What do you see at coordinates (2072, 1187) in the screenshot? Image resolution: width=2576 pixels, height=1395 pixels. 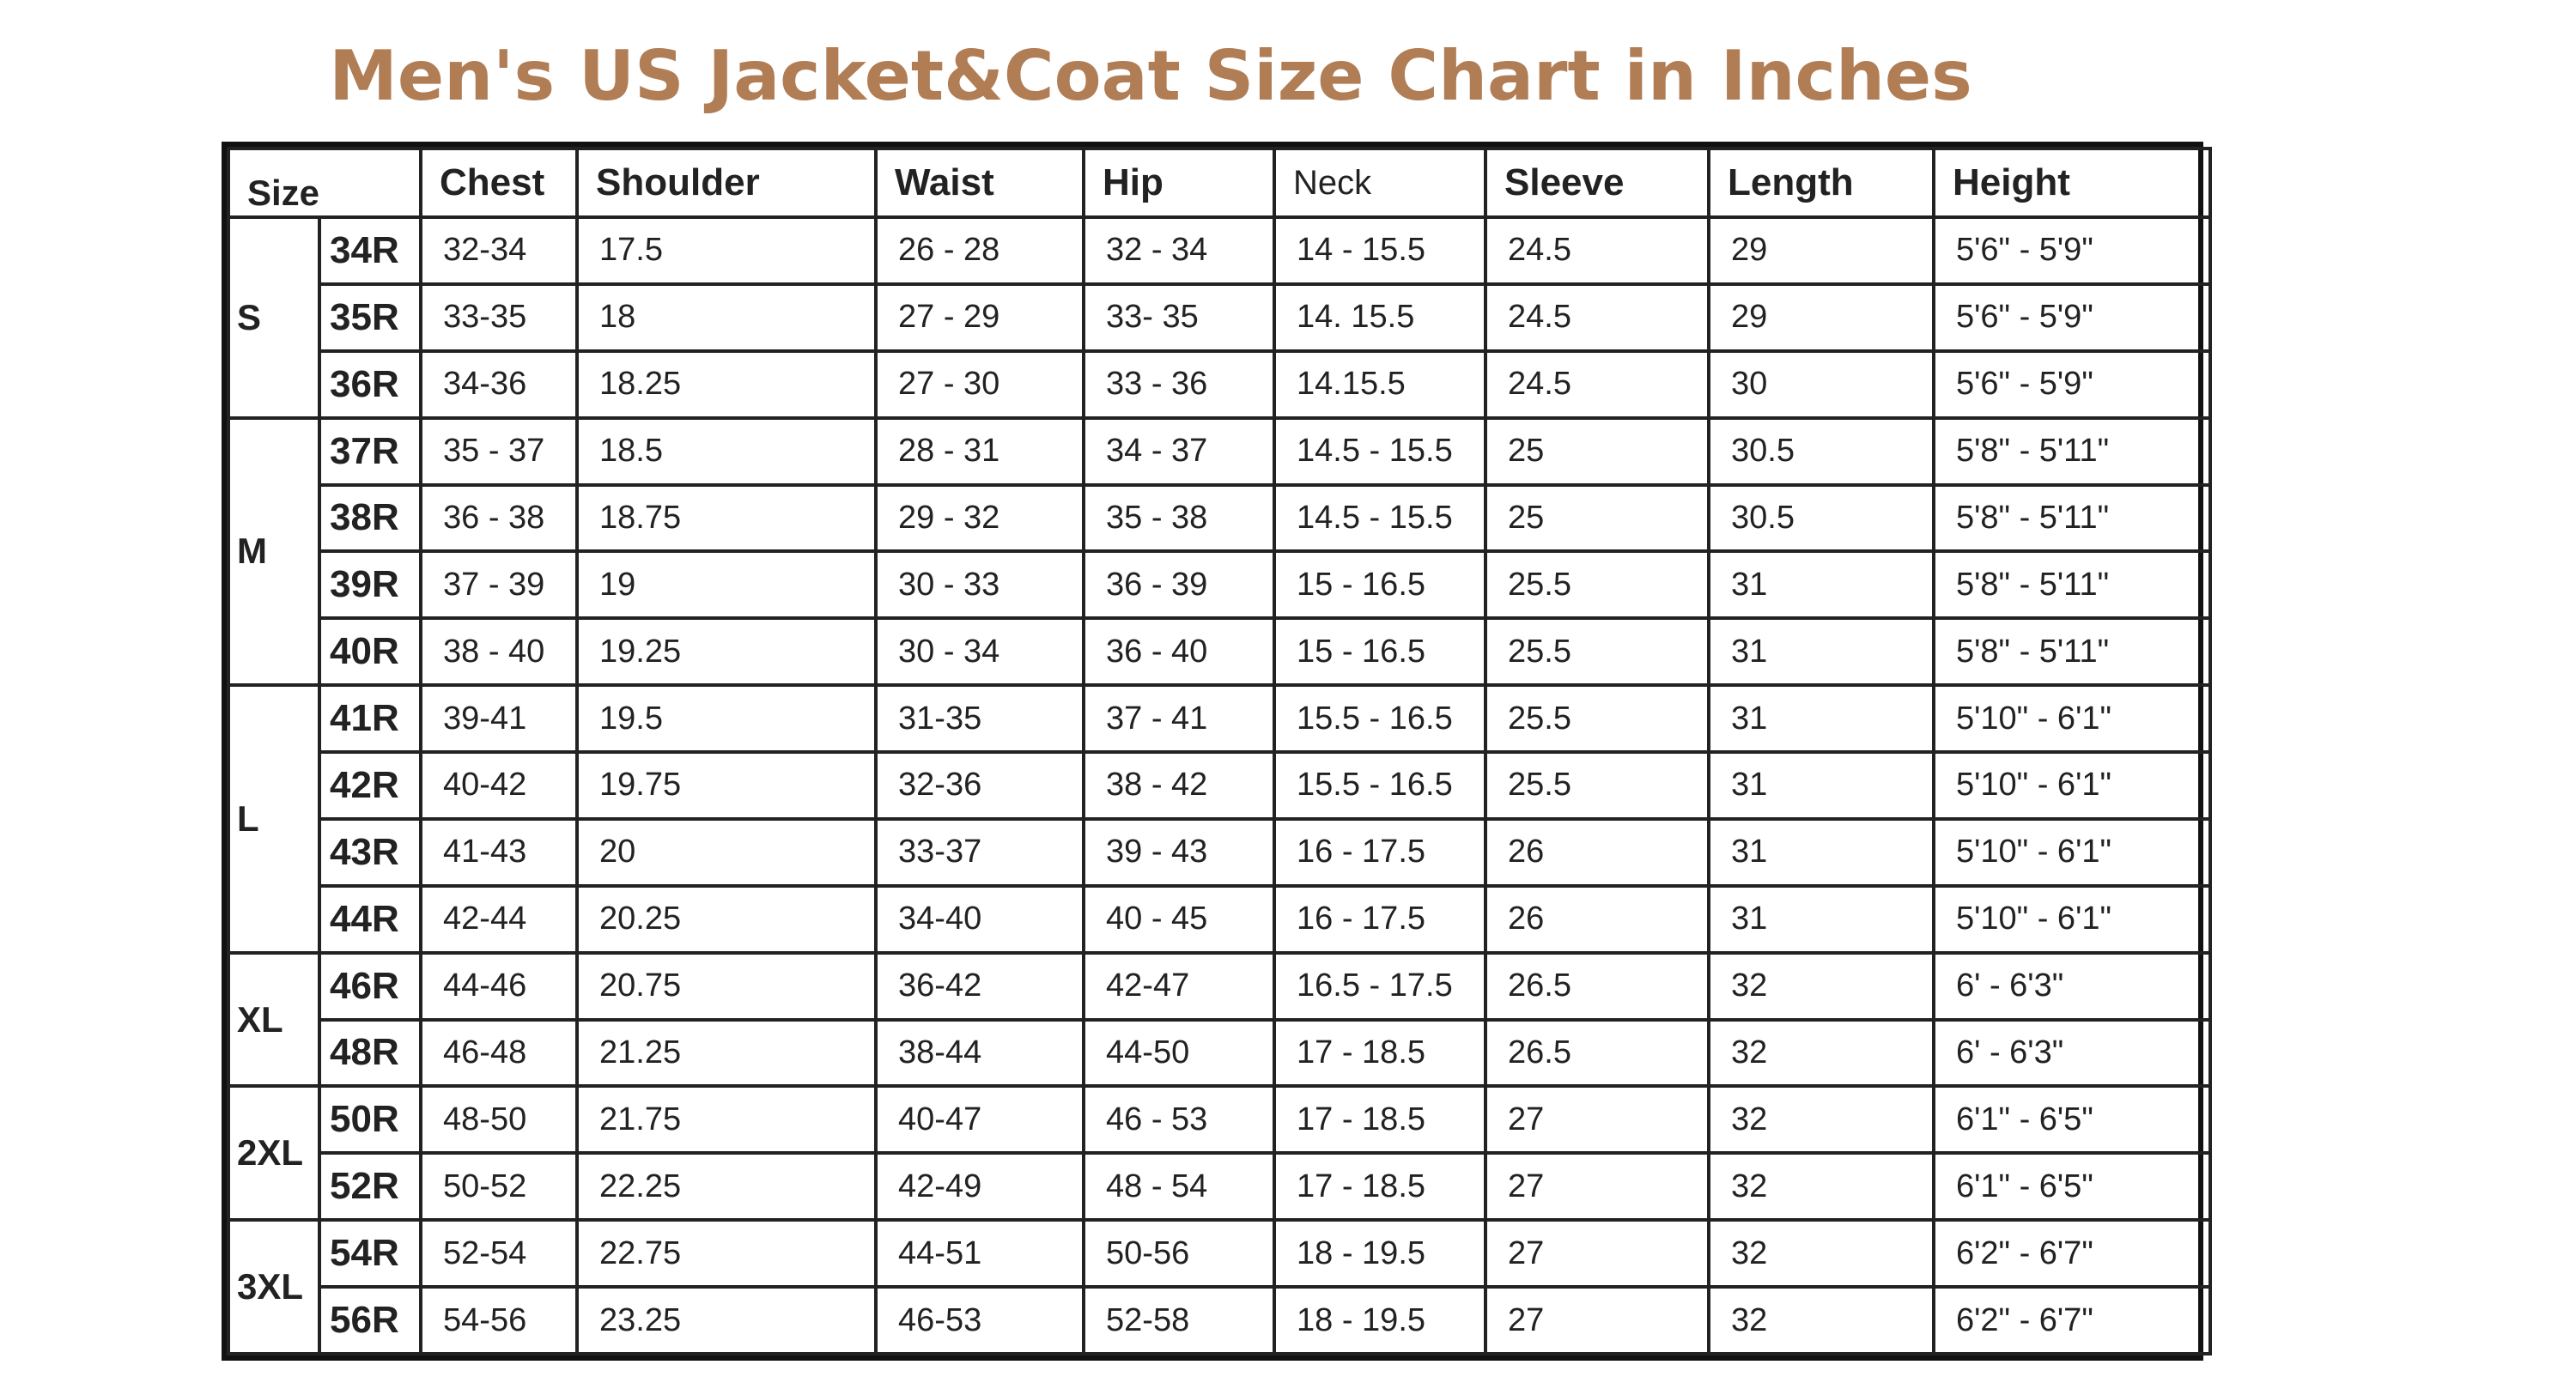 I see `height-cell: 6'1" - 6'5"` at bounding box center [2072, 1187].